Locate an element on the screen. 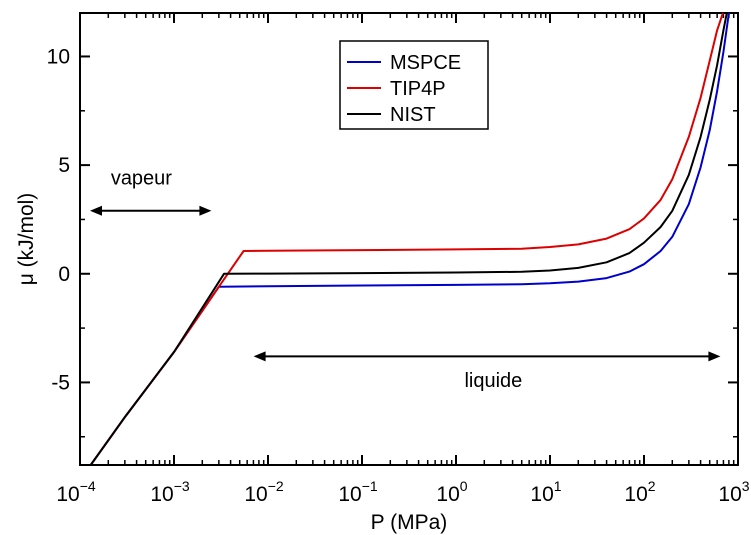 The image size is (751, 535). y-tick-label: 10 is located at coordinates (58, 56).